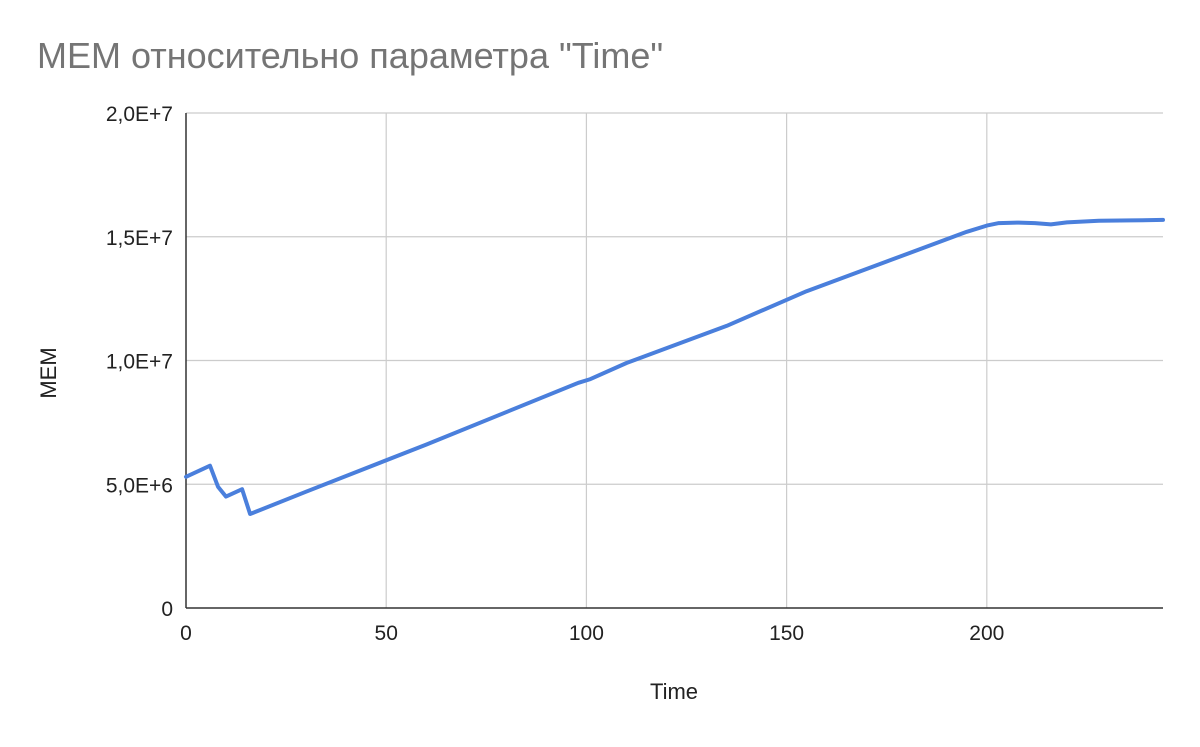 This screenshot has width=1200, height=747. I want to click on y-tick-label: 1,0E+7, so click(139, 362).